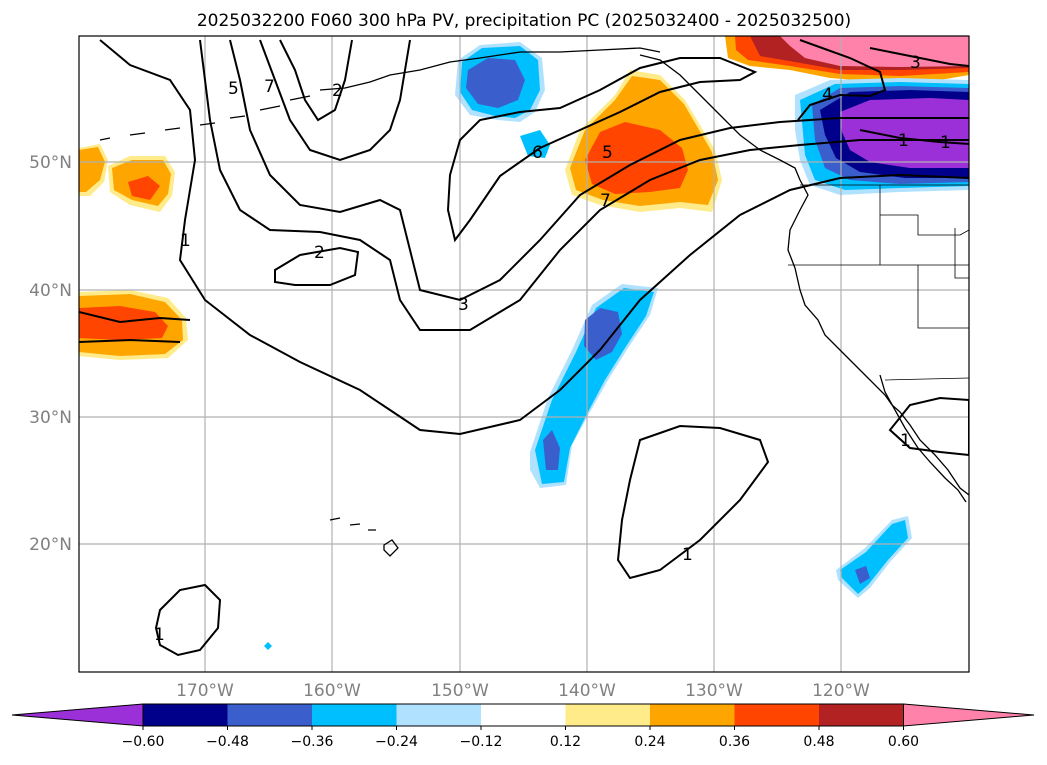 This screenshot has height=765, width=1047. I want to click on precip-positive-patch-w1-orange, so click(92, 169).